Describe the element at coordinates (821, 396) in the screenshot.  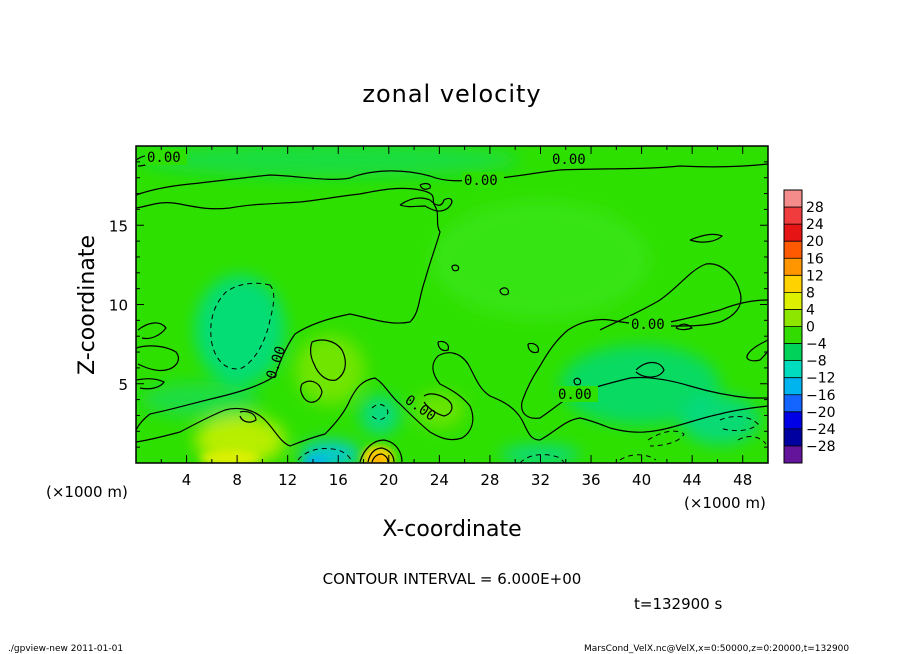
I see `colorbar-label: −16` at that location.